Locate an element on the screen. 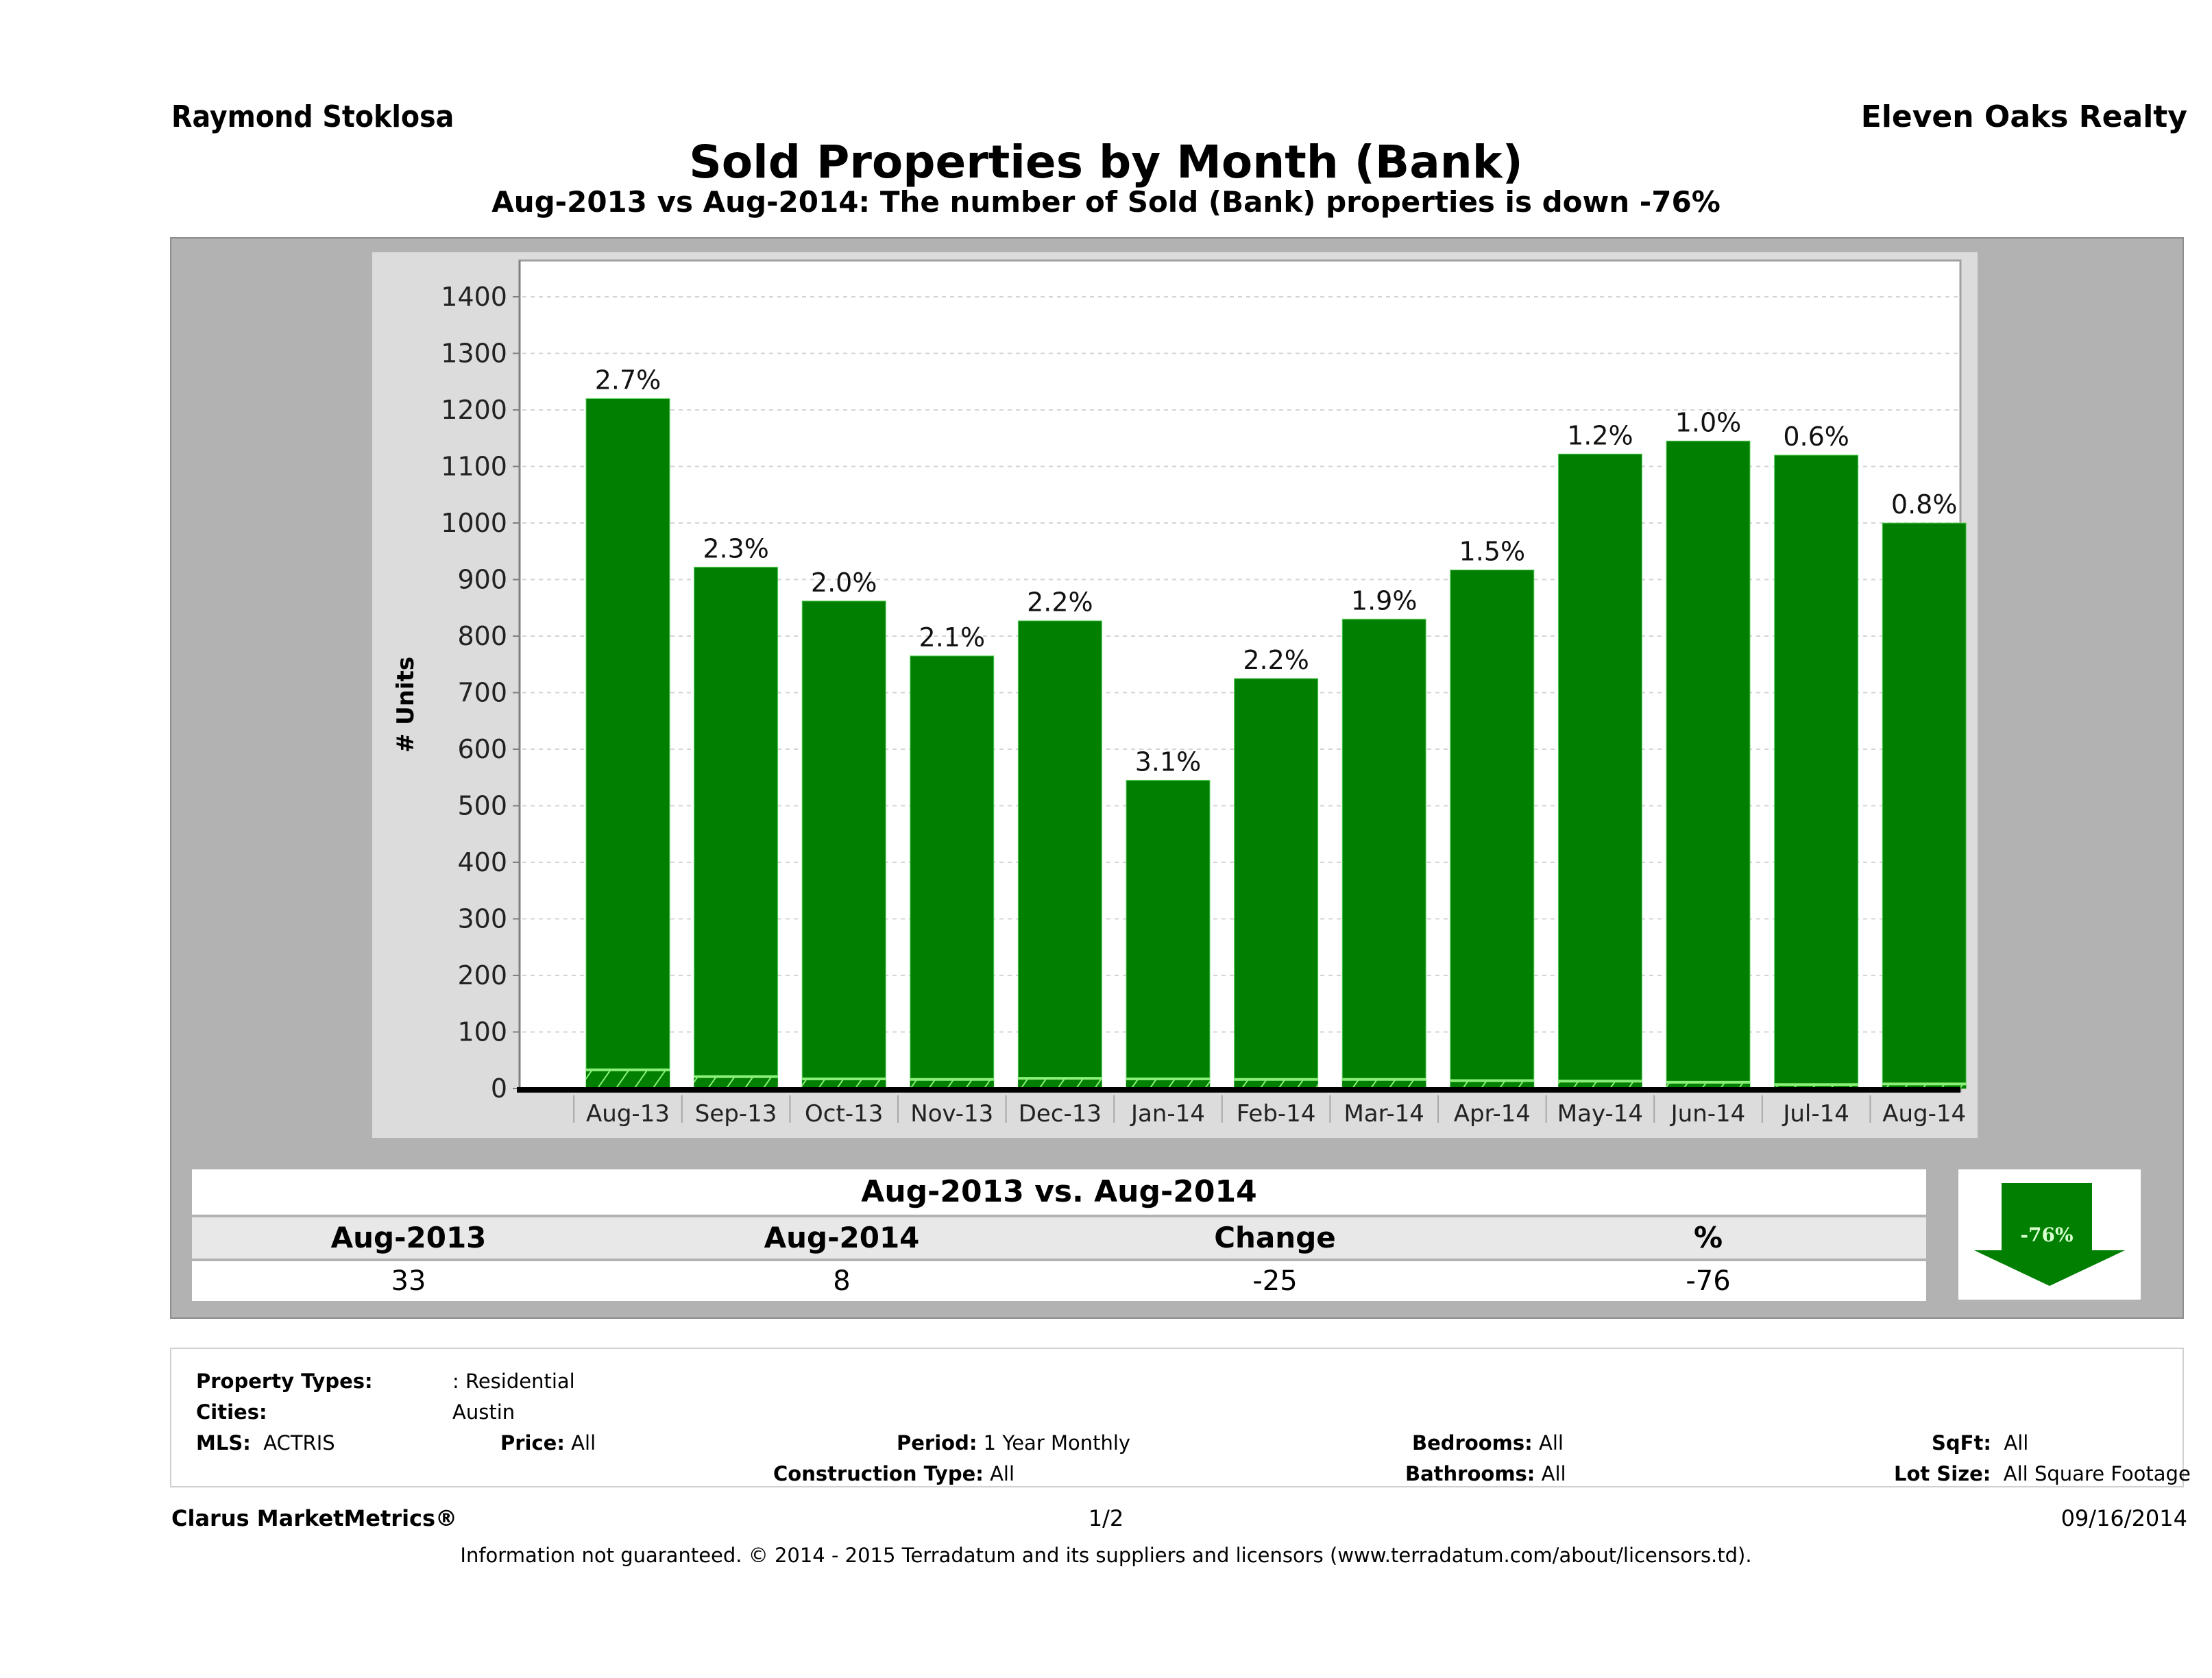  sqft-value: All is located at coordinates (2017, 1443).